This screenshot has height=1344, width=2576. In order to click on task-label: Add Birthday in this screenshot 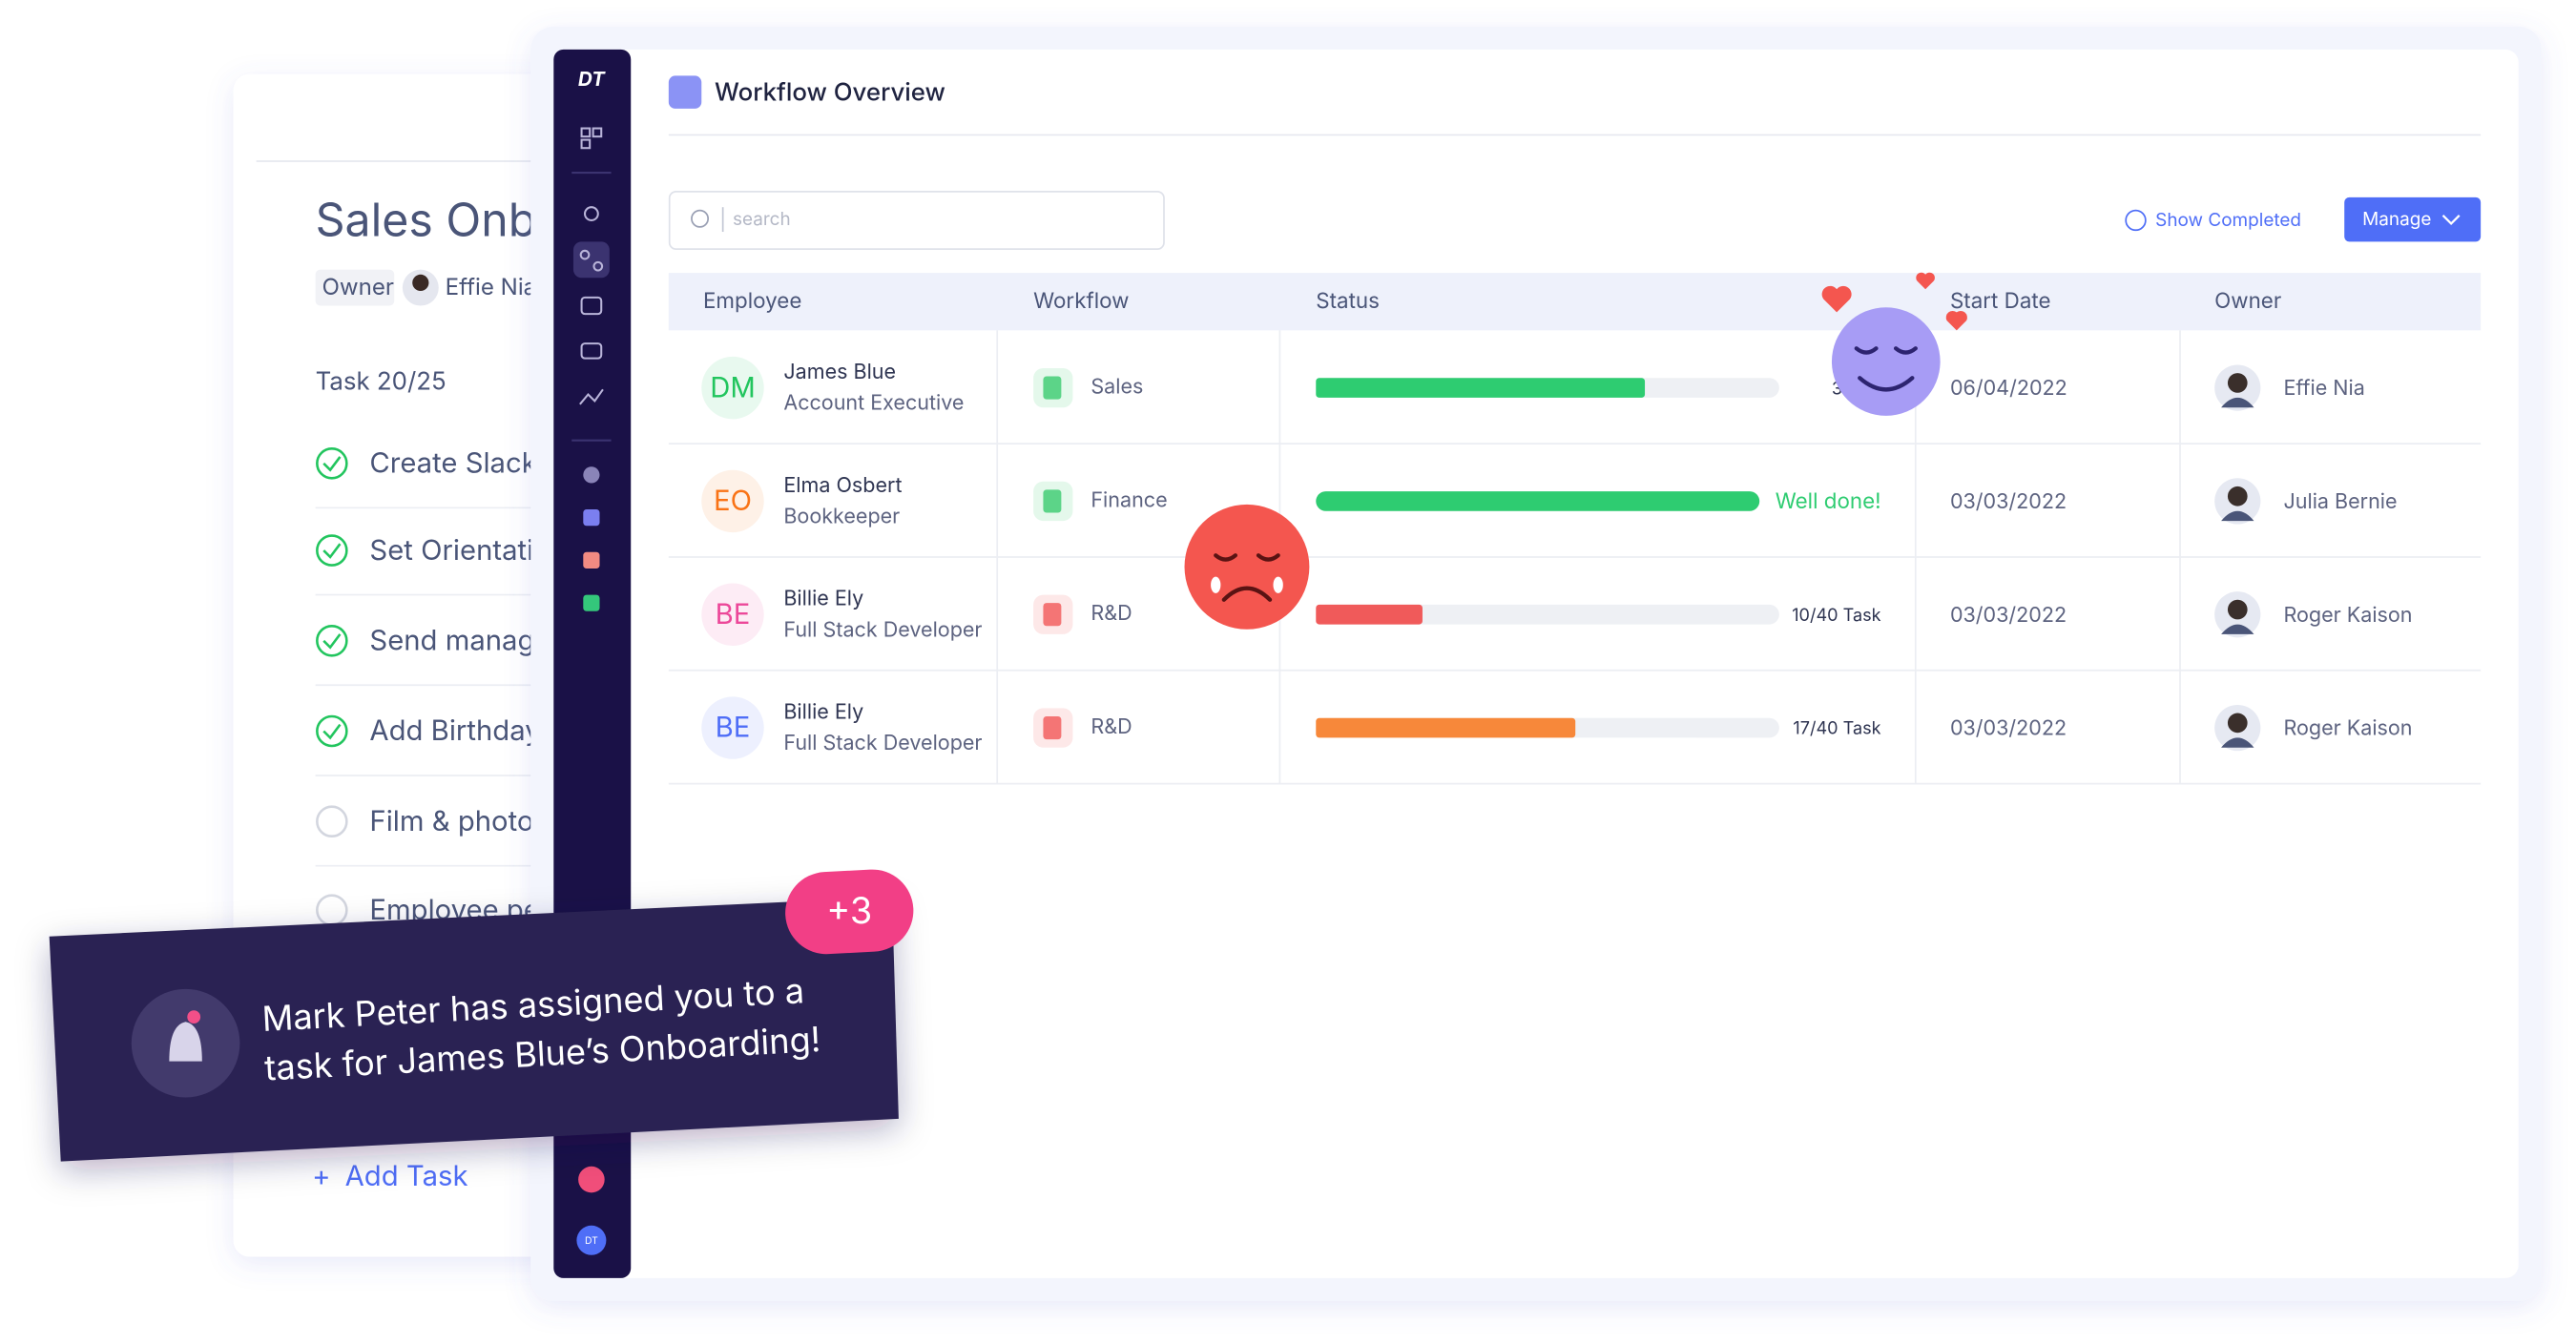, I will do `click(454, 731)`.